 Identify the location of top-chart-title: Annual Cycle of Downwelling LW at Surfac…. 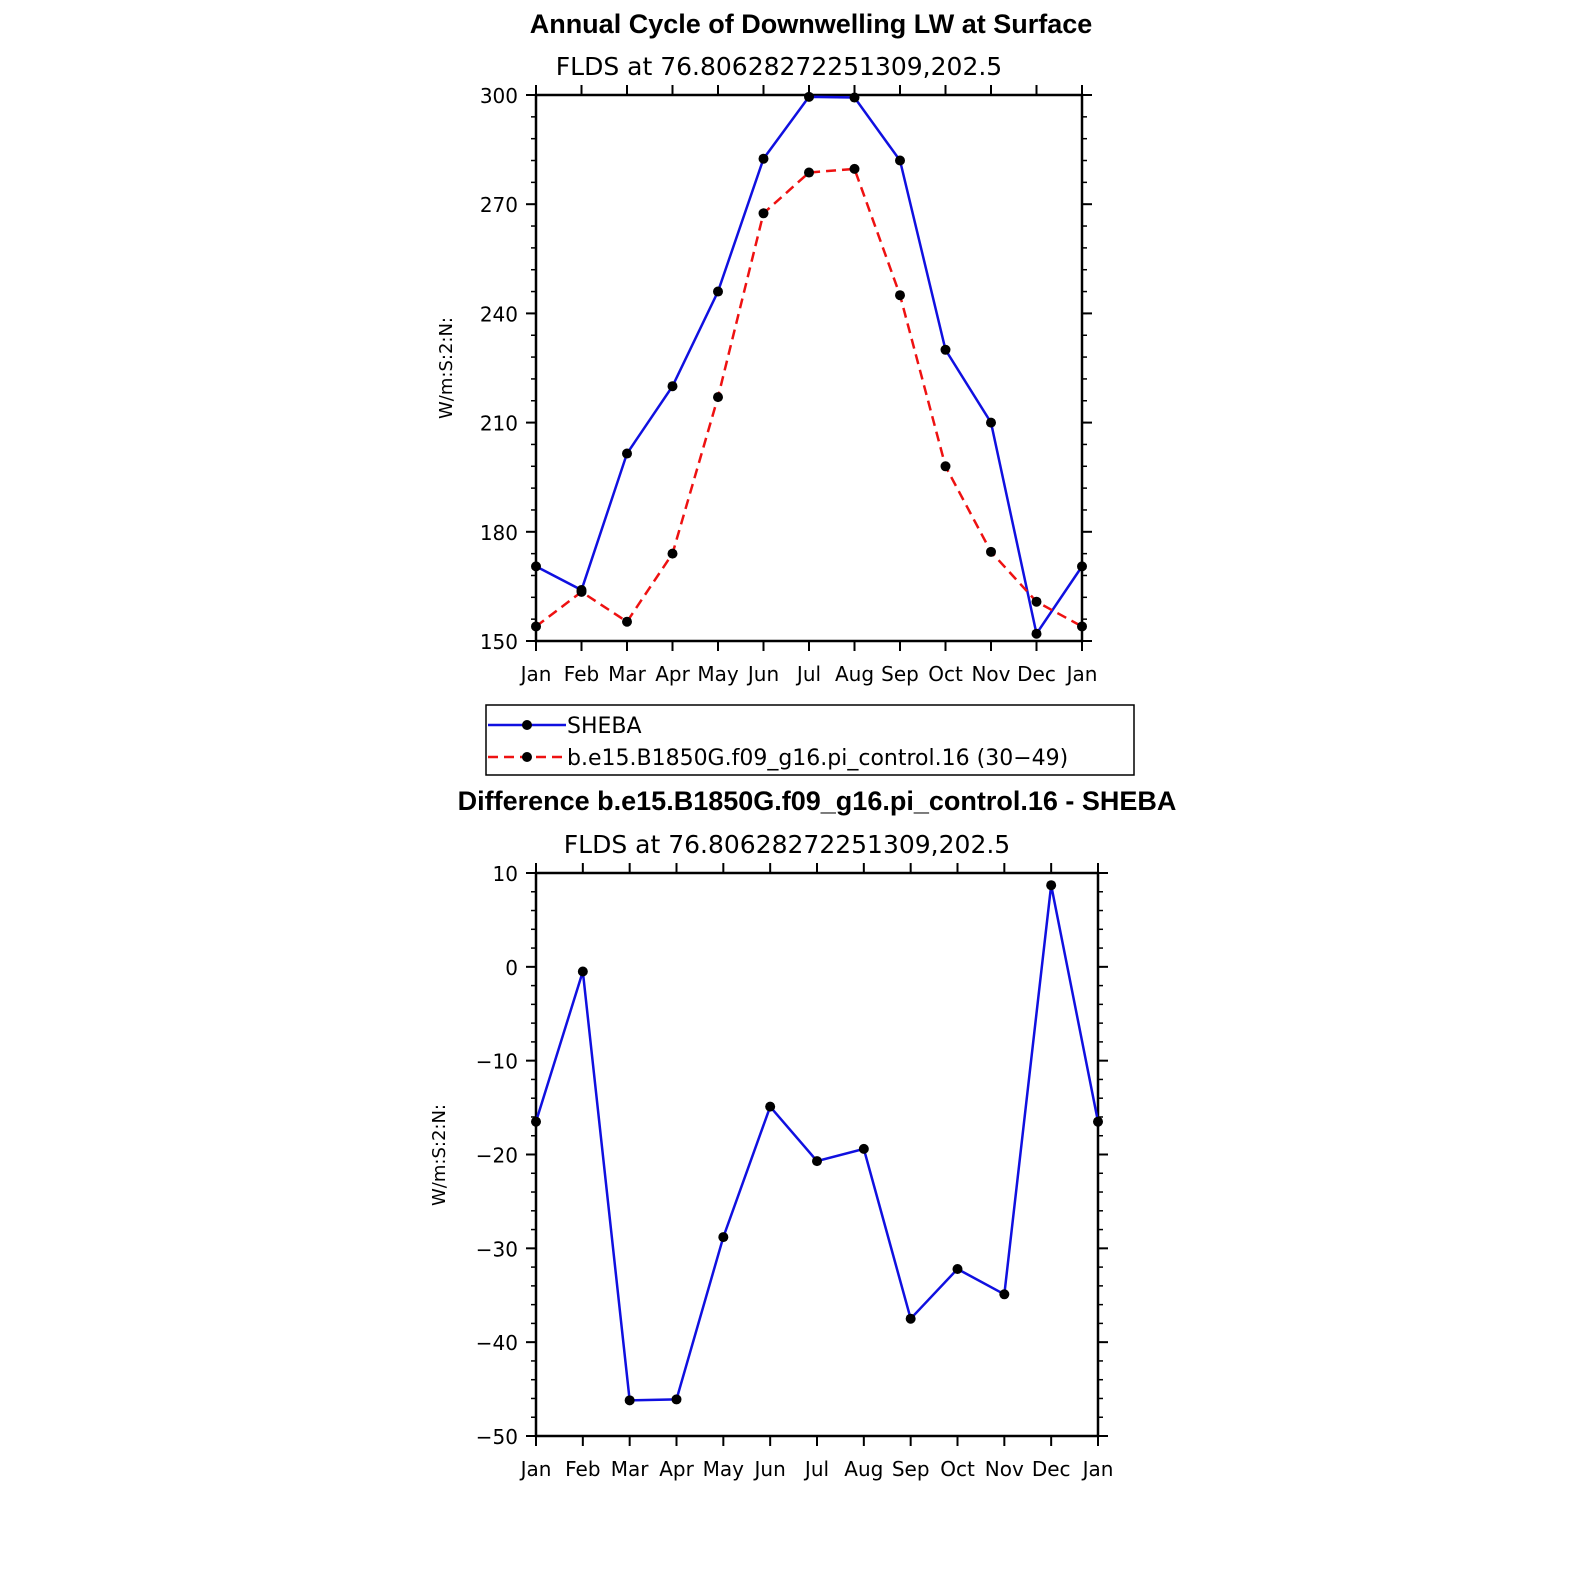
(811, 24).